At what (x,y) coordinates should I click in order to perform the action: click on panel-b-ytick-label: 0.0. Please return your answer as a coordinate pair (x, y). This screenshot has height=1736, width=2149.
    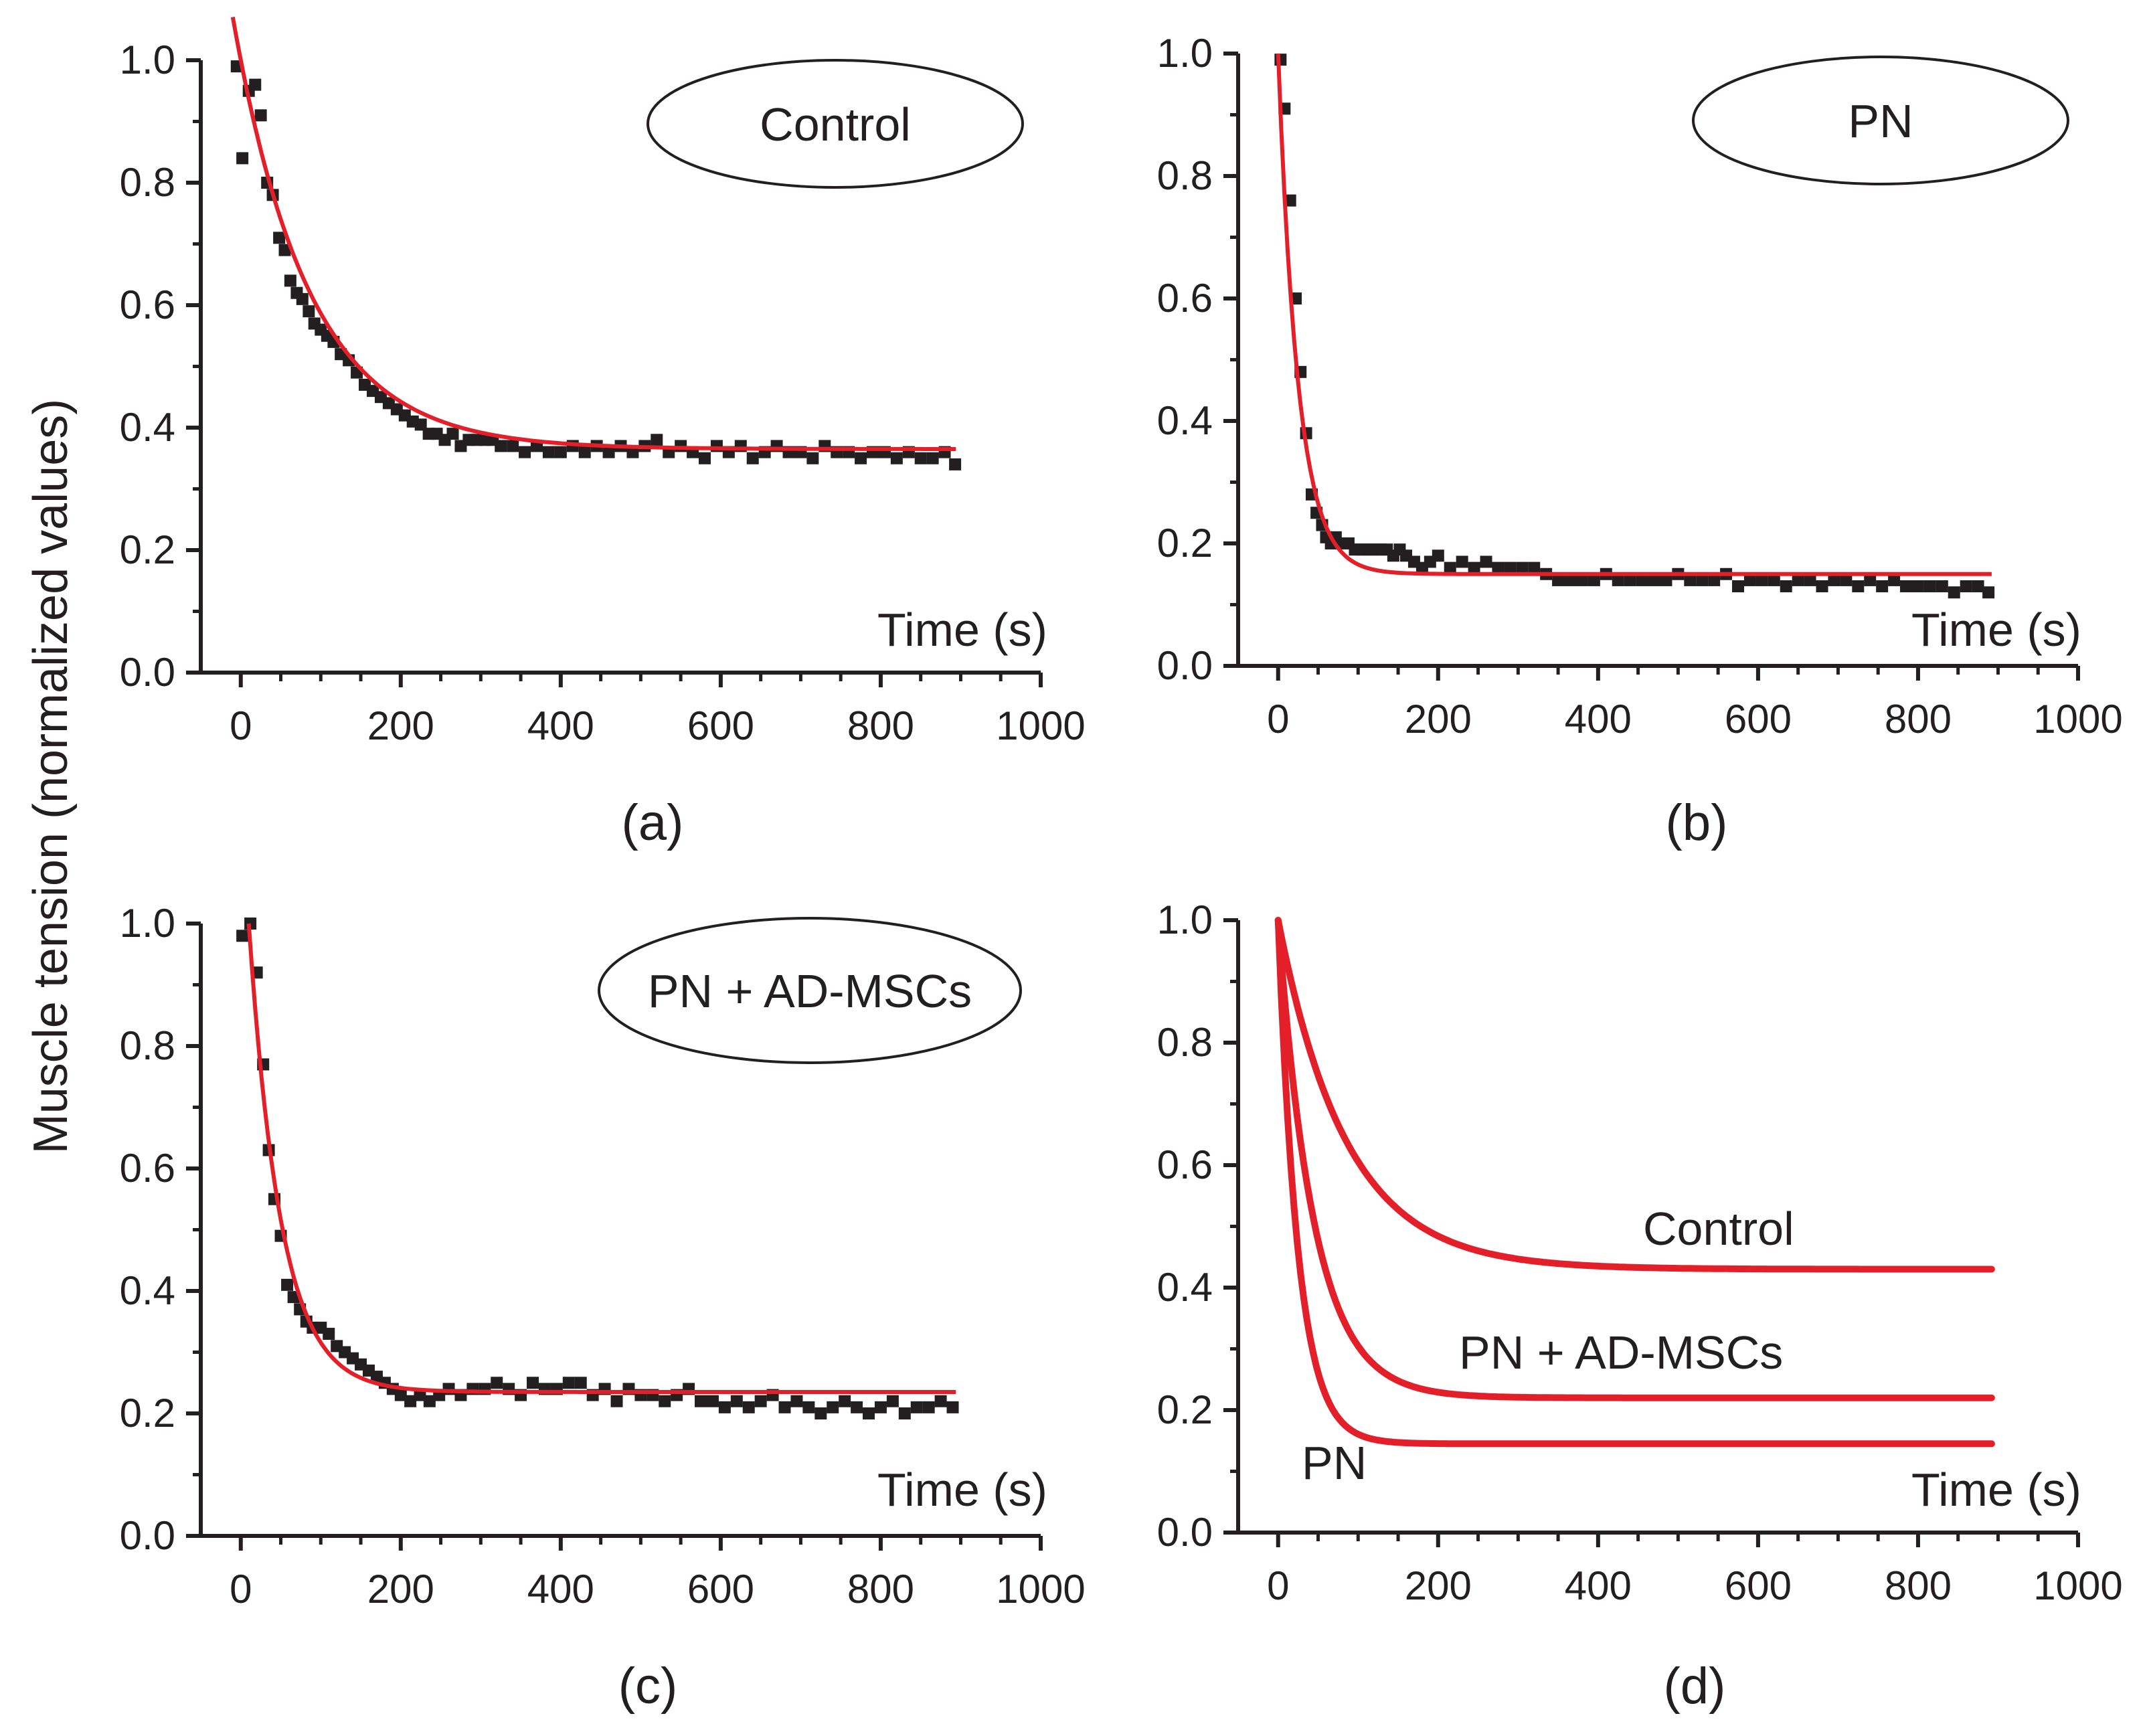
    Looking at the image, I should click on (1185, 665).